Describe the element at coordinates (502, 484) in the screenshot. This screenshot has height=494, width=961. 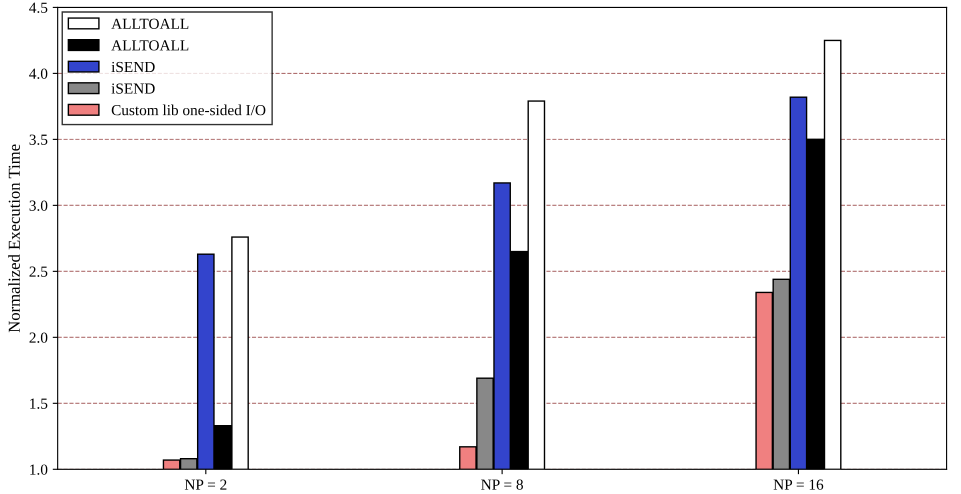
I see `x-tick-label: NP = 8` at that location.